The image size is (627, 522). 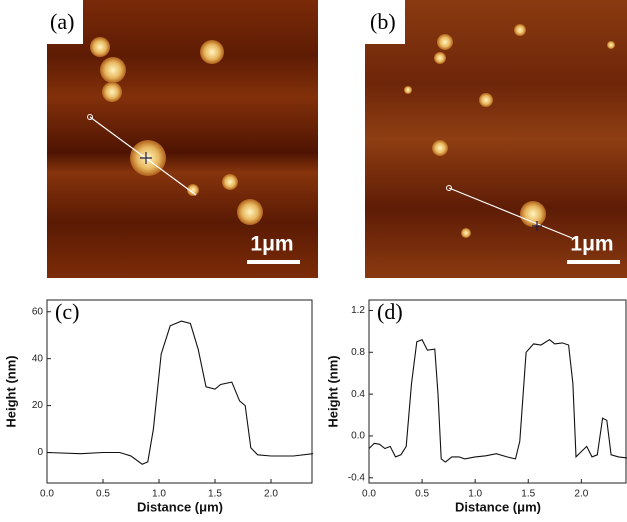 I want to click on plot-frame, so click(x=497, y=391).